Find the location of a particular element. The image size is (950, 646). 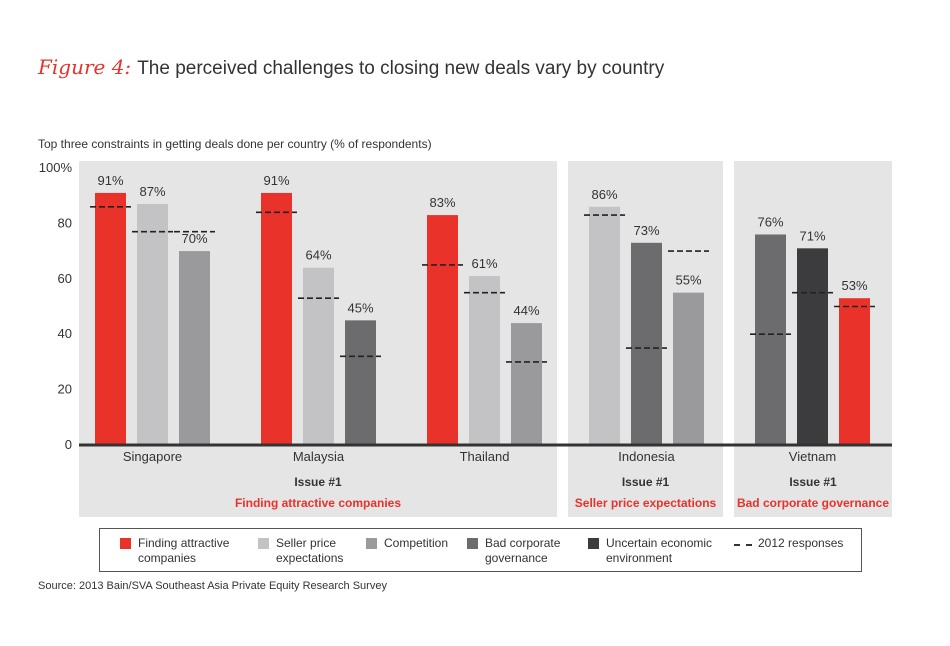

legend-label-competition: Competition is located at coordinates (416, 543).